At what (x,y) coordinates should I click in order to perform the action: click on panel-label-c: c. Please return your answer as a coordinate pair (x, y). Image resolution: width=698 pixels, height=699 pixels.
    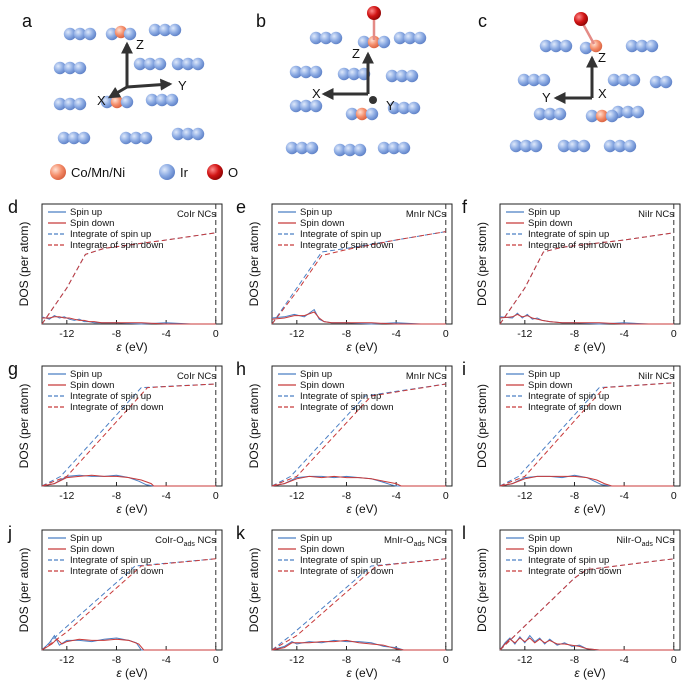
    Looking at the image, I should click on (482, 21).